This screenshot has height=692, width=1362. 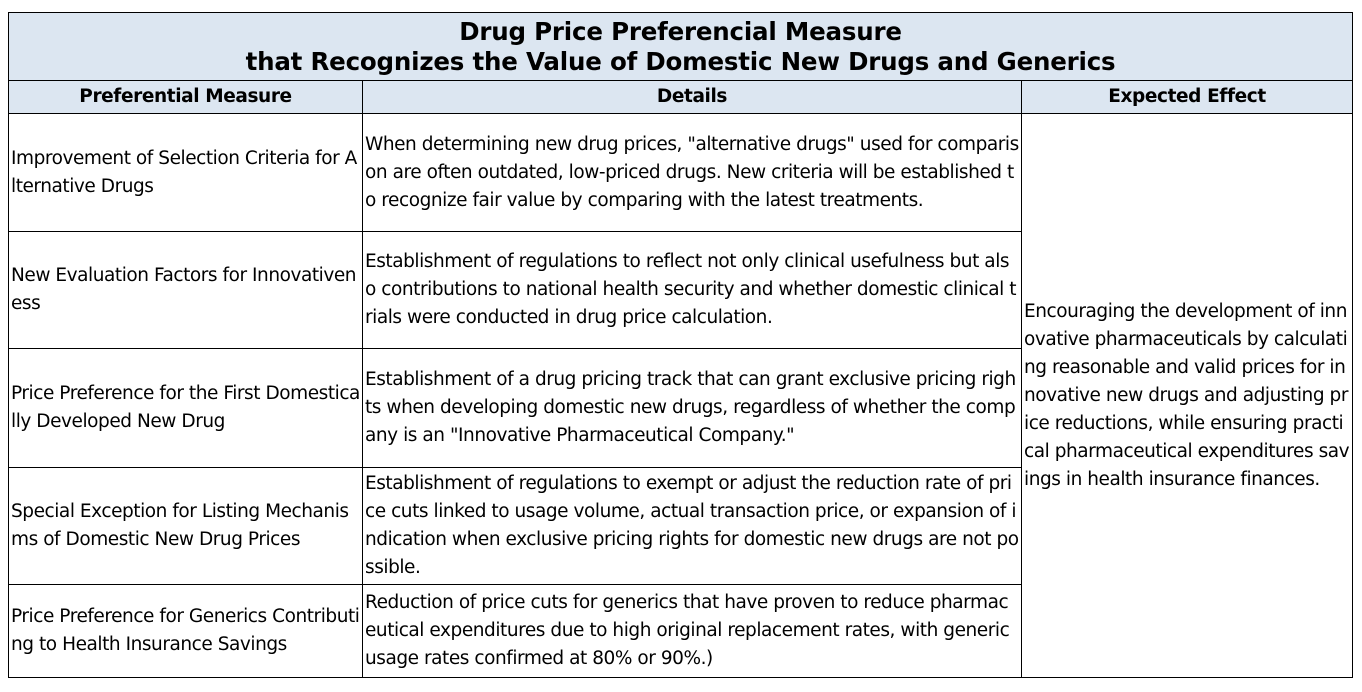 I want to click on column-header-details: Details, so click(x=692, y=97).